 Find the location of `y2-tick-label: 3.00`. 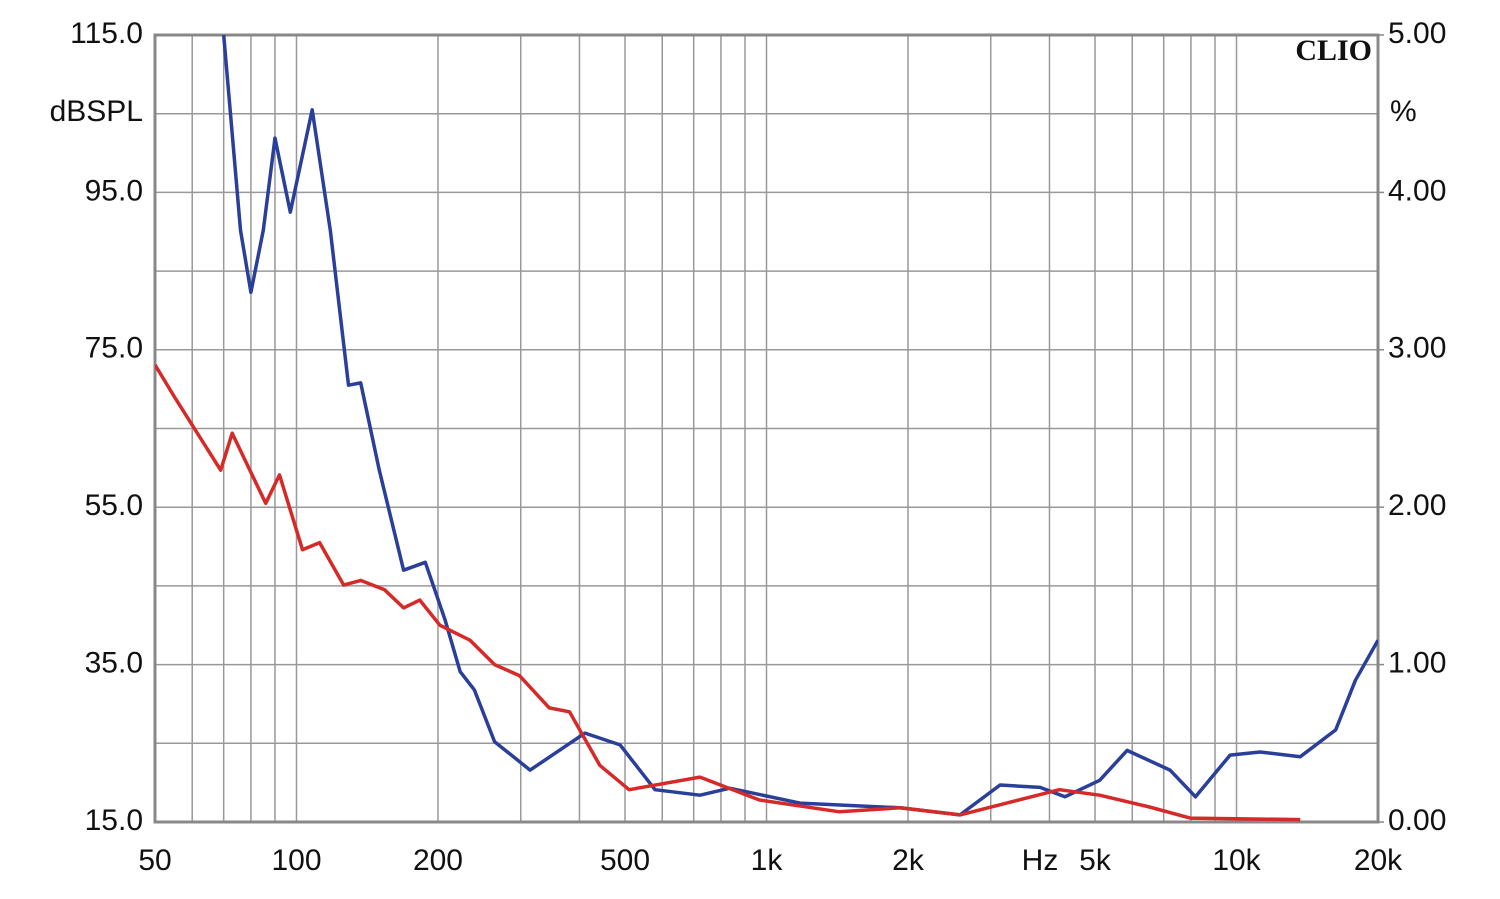

y2-tick-label: 3.00 is located at coordinates (1417, 348).